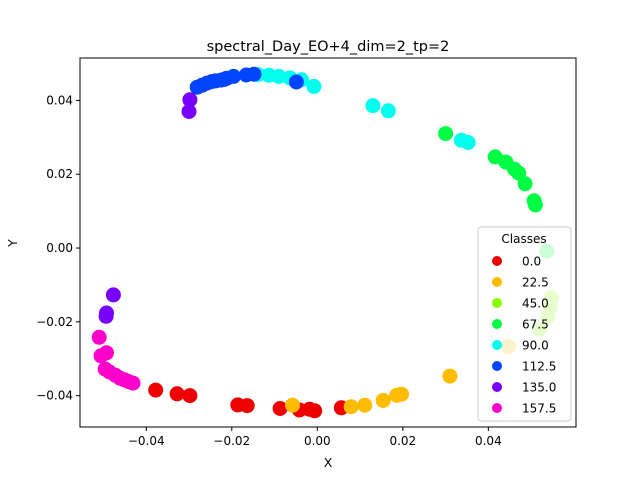 The height and width of the screenshot is (480, 640). Describe the element at coordinates (402, 441) in the screenshot. I see `x-tick-label: 0.02` at that location.